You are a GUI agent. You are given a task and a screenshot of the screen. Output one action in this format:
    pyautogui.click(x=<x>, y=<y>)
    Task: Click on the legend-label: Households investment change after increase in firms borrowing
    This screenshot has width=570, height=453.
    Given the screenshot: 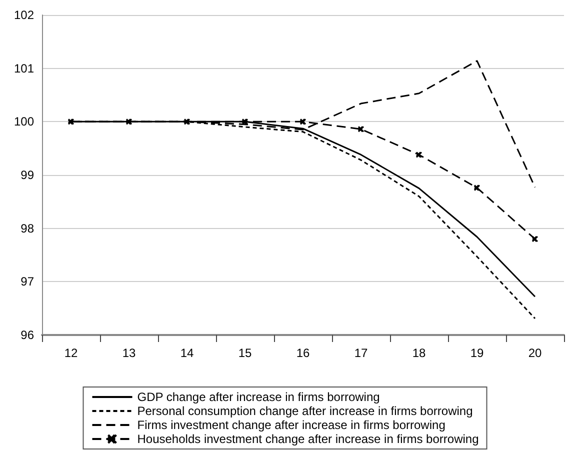 What is the action you would take?
    pyautogui.click(x=308, y=439)
    